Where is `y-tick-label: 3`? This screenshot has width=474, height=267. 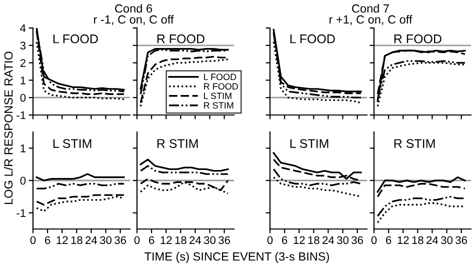 y-tick-label: 3 is located at coordinates (23, 46).